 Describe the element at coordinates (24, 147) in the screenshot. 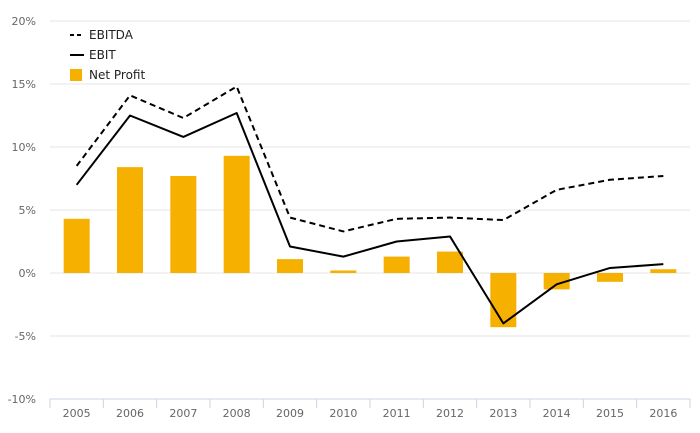

I see `y-tick-label: 10%` at that location.